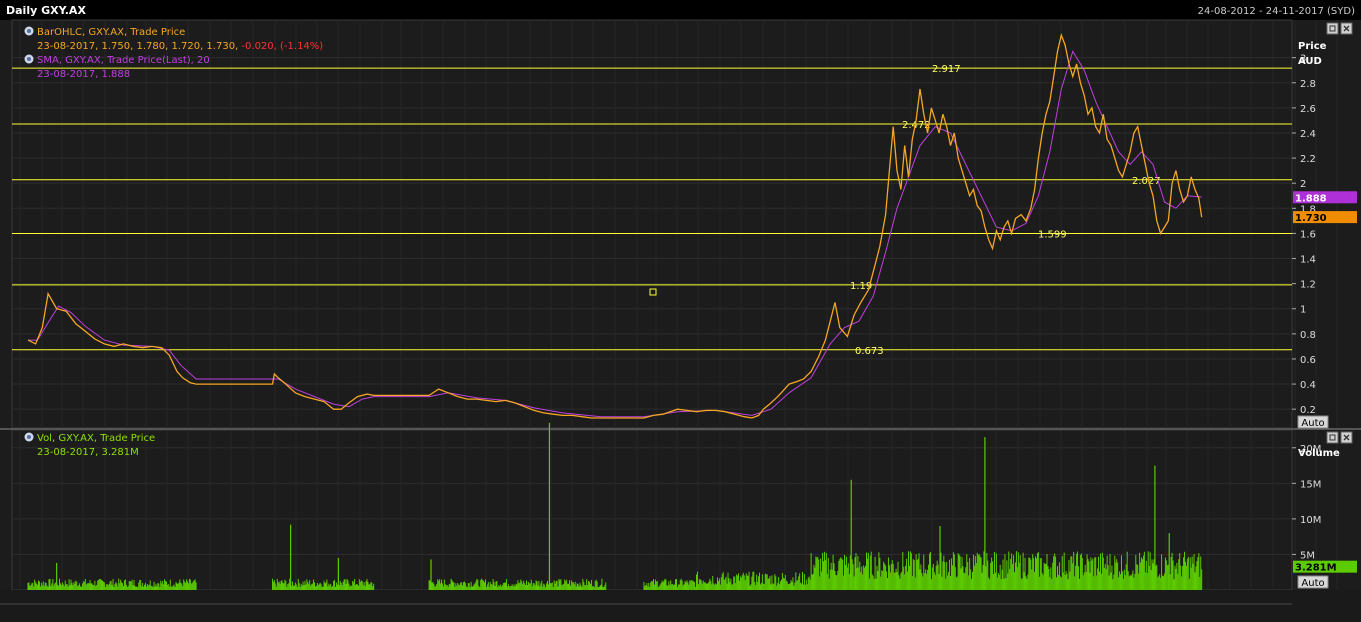 This screenshot has height=622, width=1361. Describe the element at coordinates (88, 452) in the screenshot. I see `legend-volume-values: 23-08-2017, 3.281M` at that location.